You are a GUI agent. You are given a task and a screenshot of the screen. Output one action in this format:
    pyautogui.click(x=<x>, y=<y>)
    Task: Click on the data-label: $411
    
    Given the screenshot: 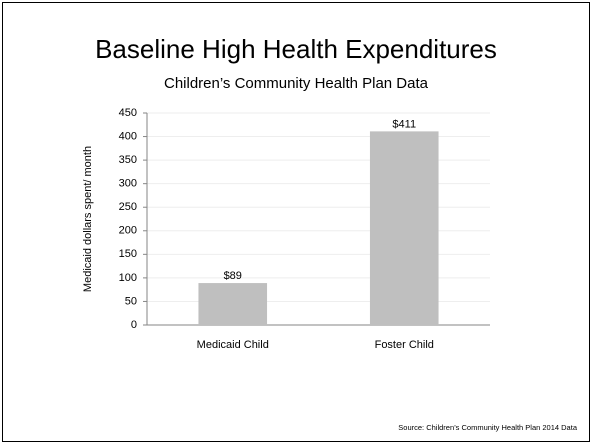 What is the action you would take?
    pyautogui.click(x=404, y=124)
    